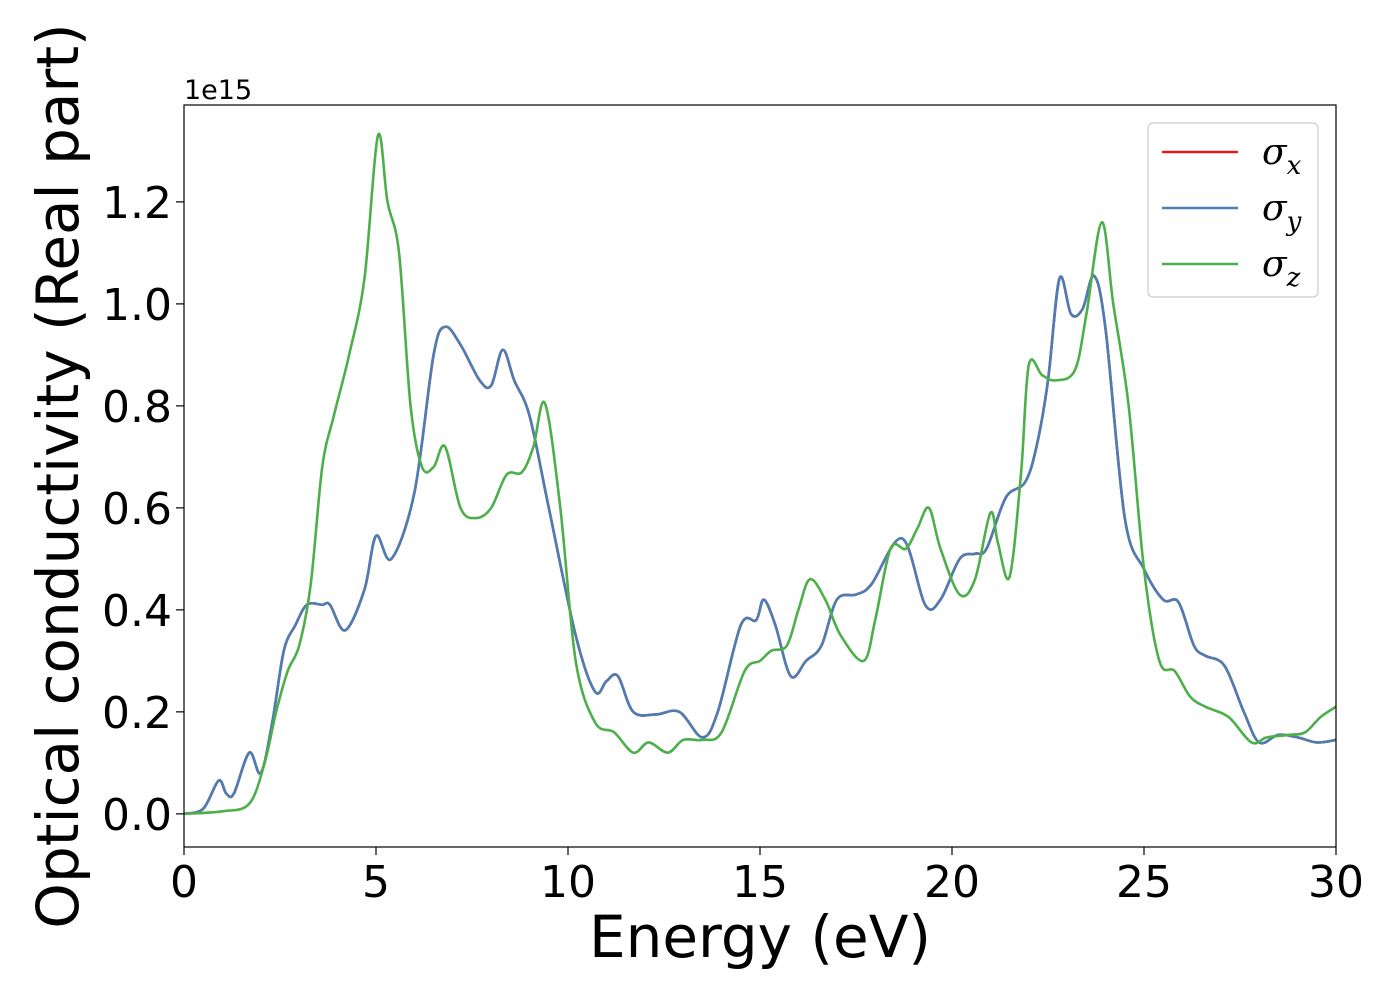  I want to click on y-tick-label: 1.0, so click(137, 305).